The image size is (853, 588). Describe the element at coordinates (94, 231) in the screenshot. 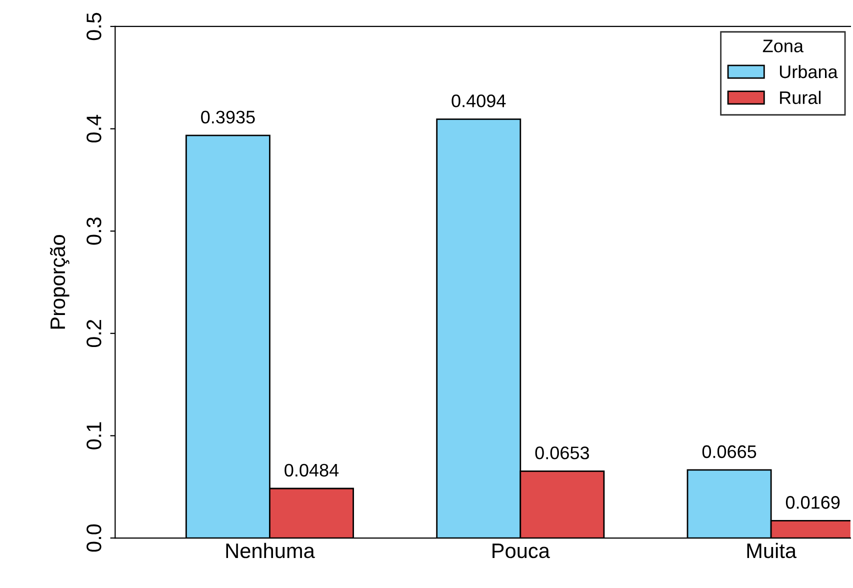

I see `y-tick-label: 0.3` at that location.